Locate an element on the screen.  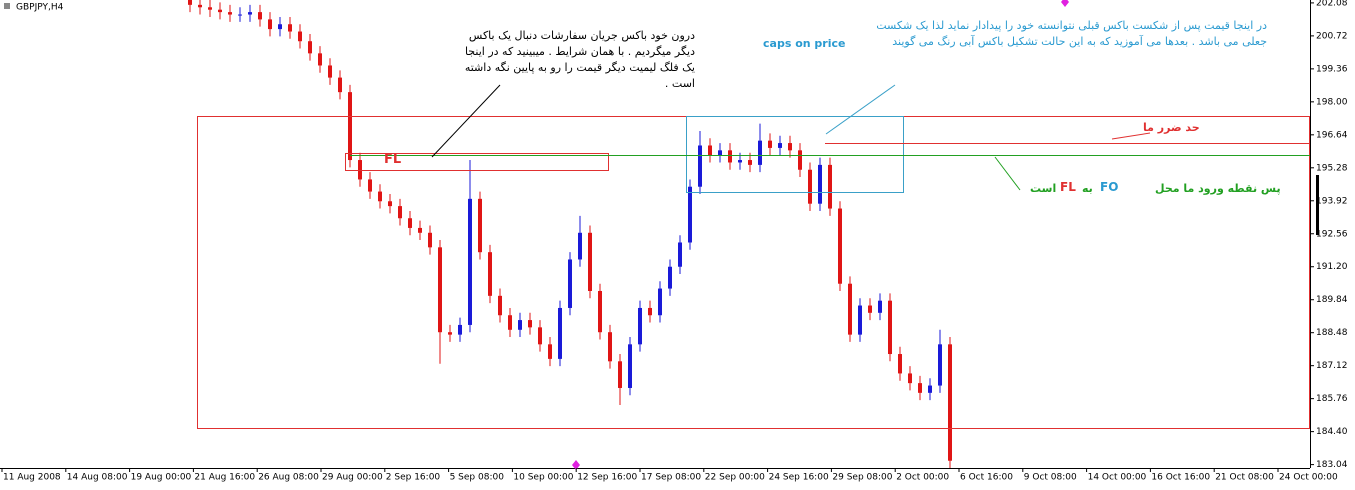
x-tick-label: 26 Aug 08:00 is located at coordinates (288, 478).